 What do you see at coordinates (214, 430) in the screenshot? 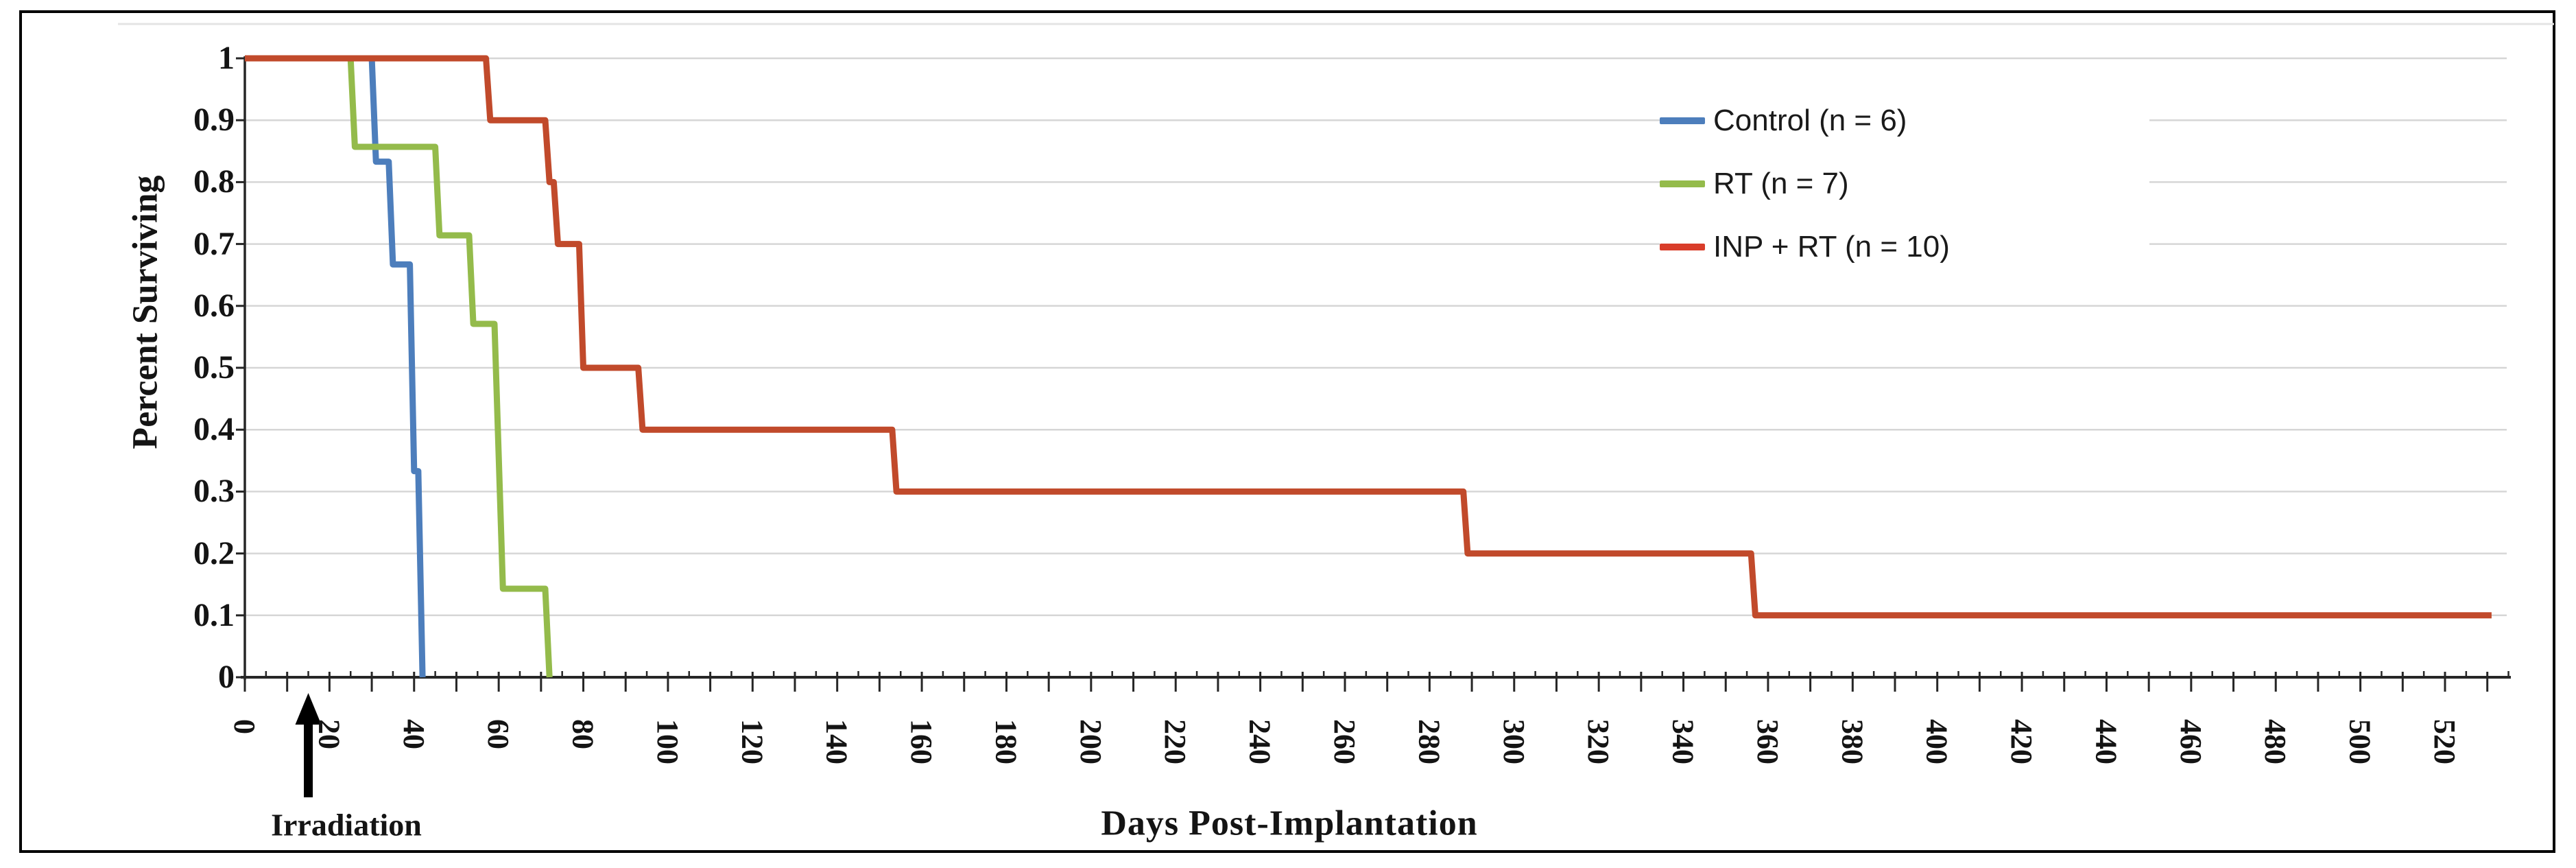
I see `y-tick-label-0.4: 0.4` at bounding box center [214, 430].